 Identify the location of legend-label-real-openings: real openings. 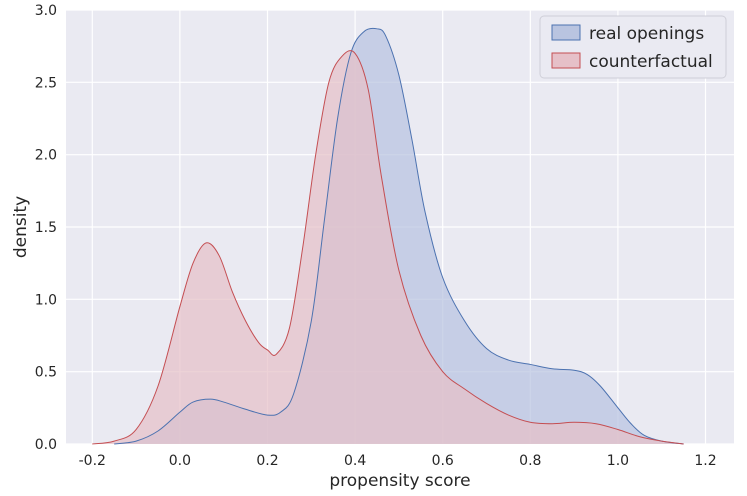
(646, 34).